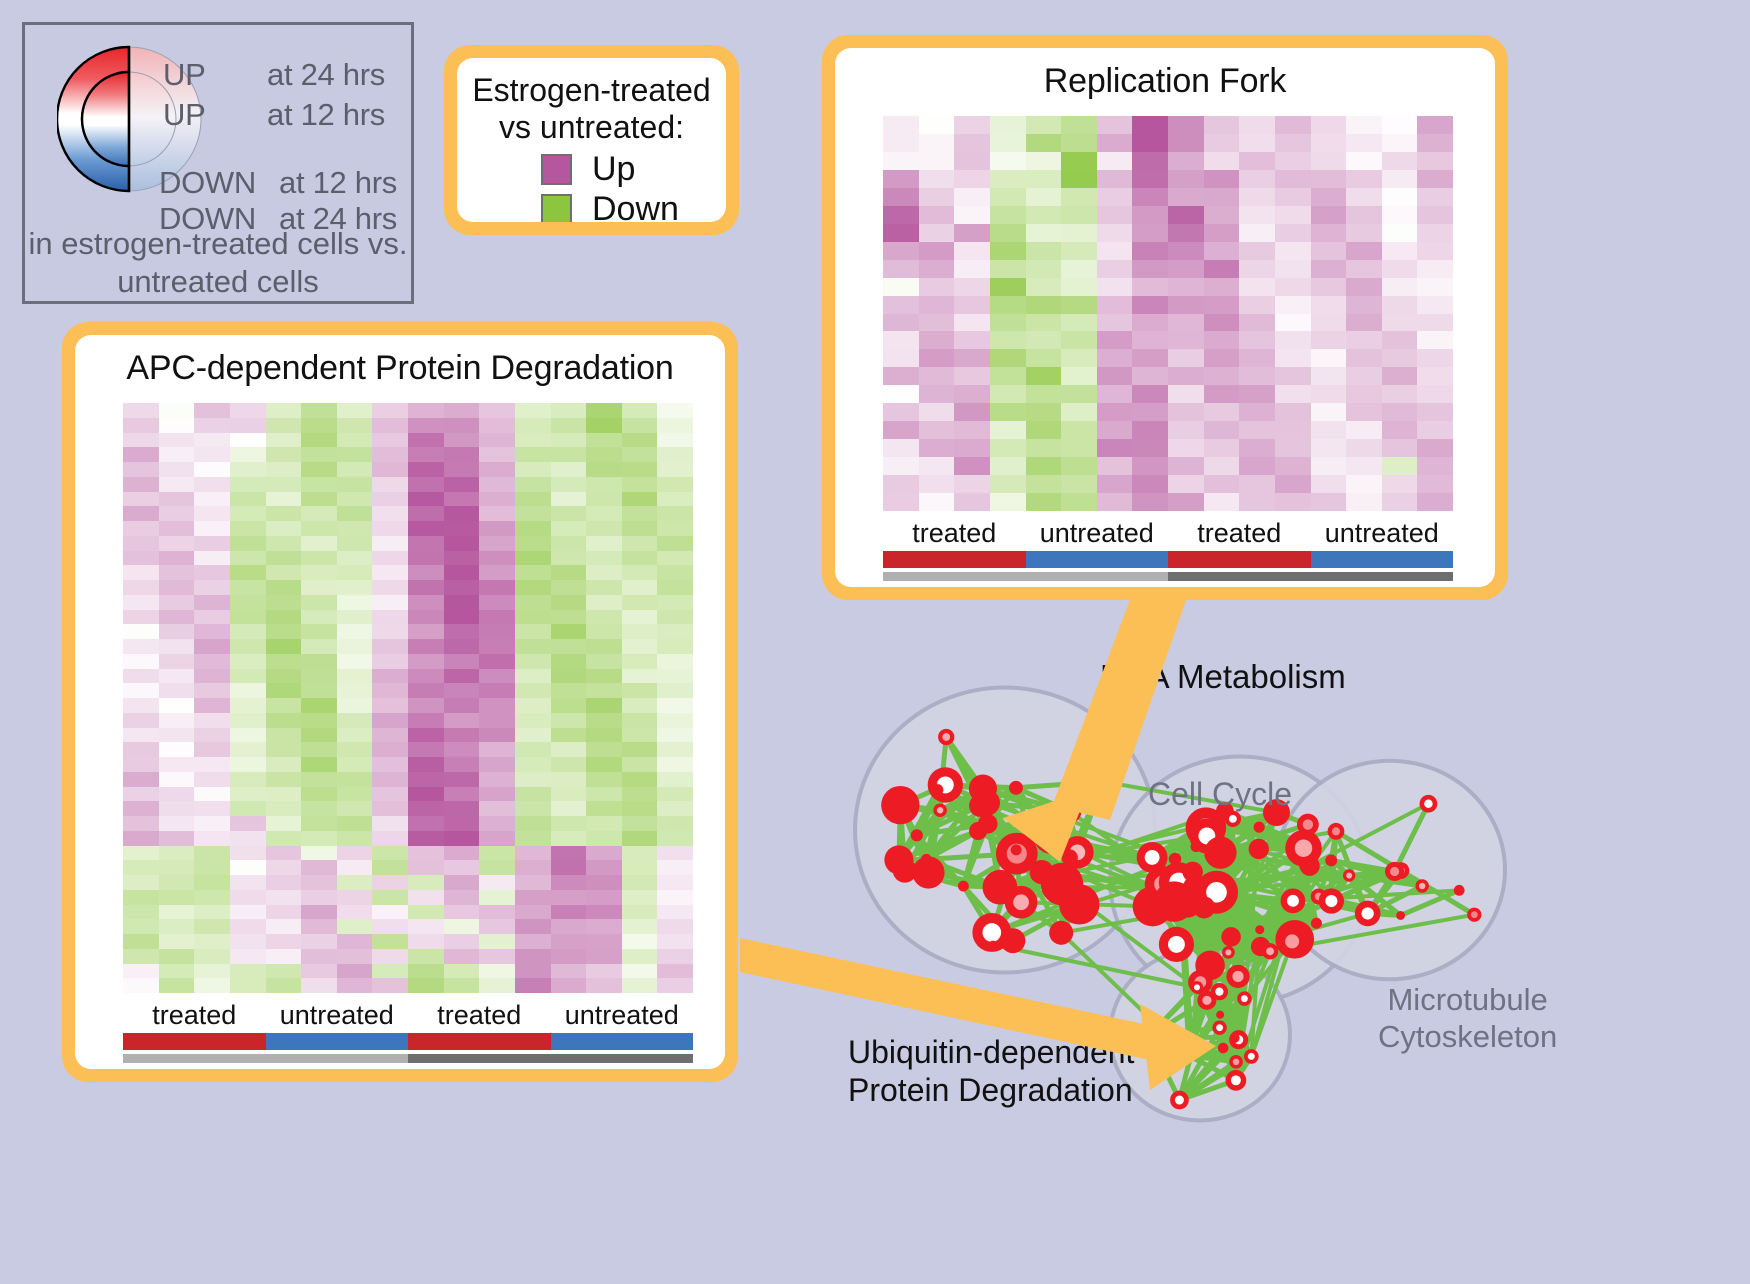 The image size is (1750, 1284). Describe the element at coordinates (326, 115) in the screenshot. I see `colorwheel-row-1-time: at 12 hrs` at that location.